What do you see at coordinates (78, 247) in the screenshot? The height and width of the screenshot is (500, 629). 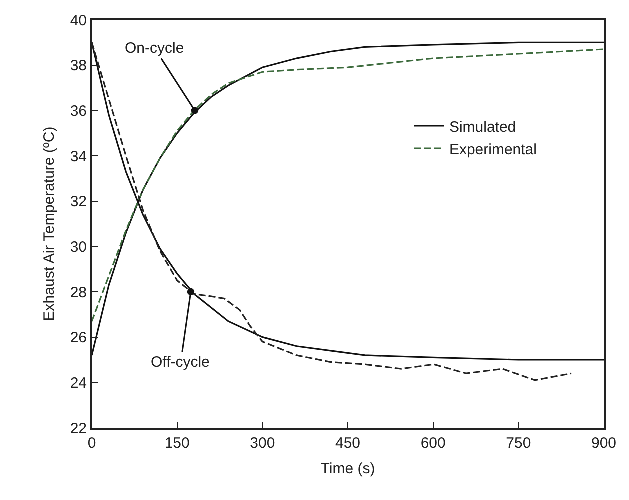 I see `y-tick-label: 30` at bounding box center [78, 247].